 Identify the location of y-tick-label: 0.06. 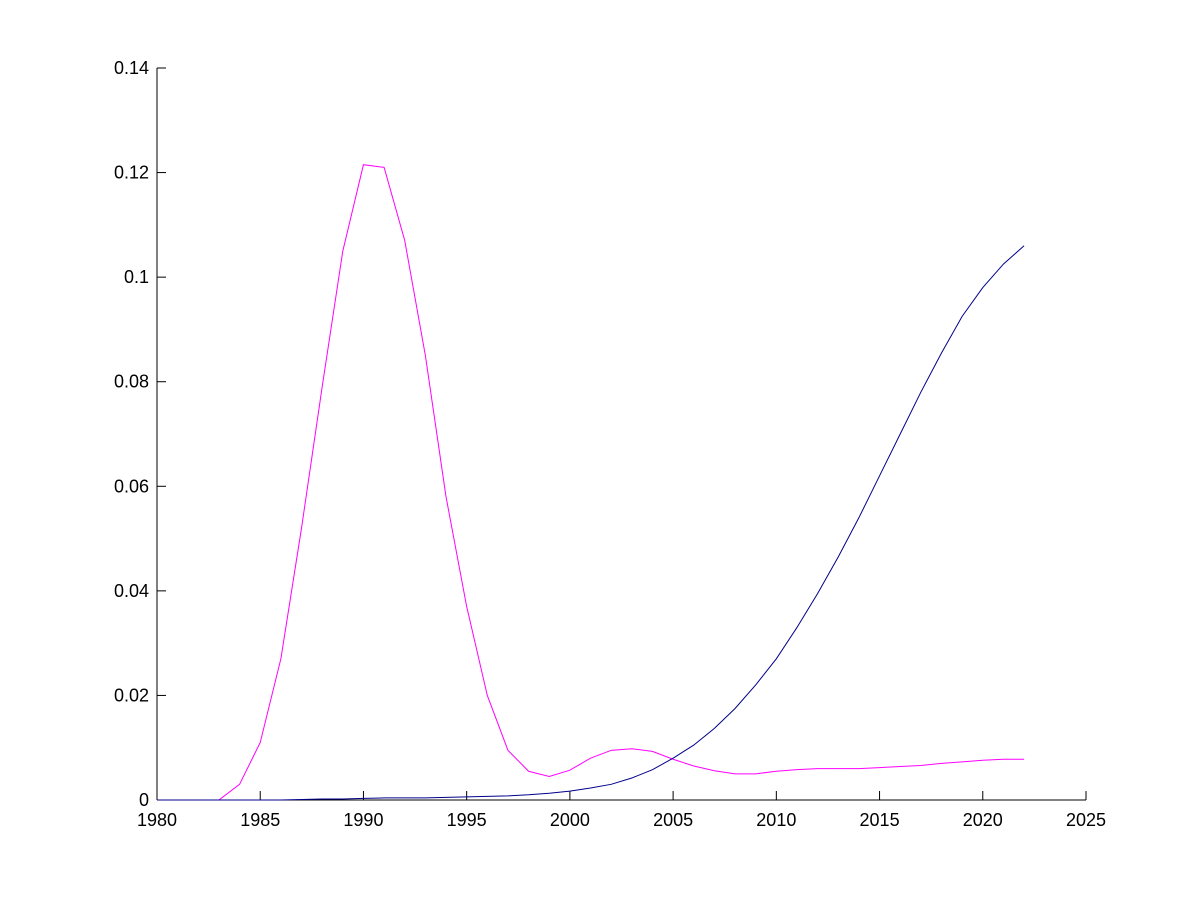
(131, 486).